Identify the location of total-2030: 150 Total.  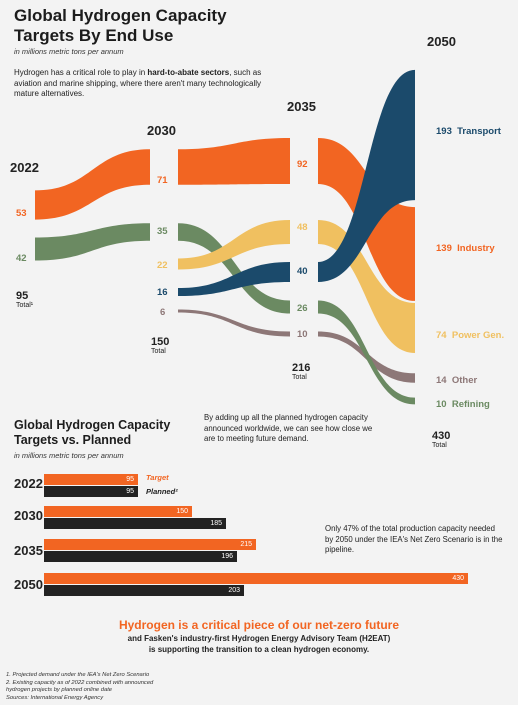
(160, 345).